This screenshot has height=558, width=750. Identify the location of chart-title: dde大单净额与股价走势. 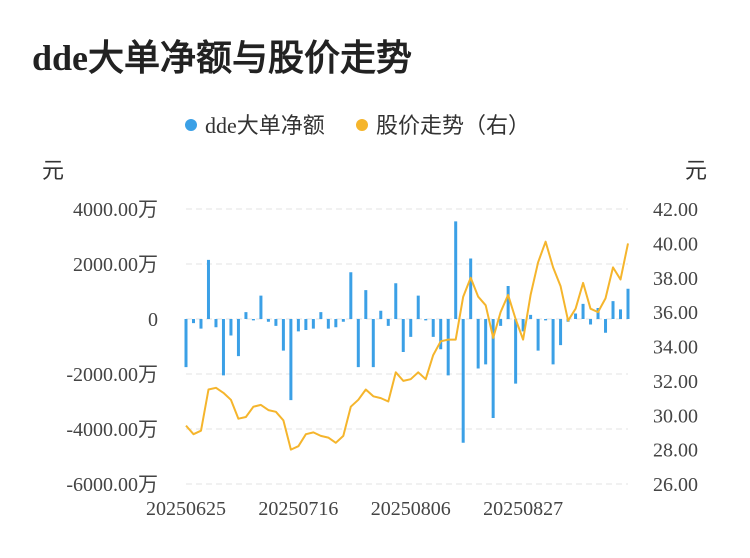
(222, 58).